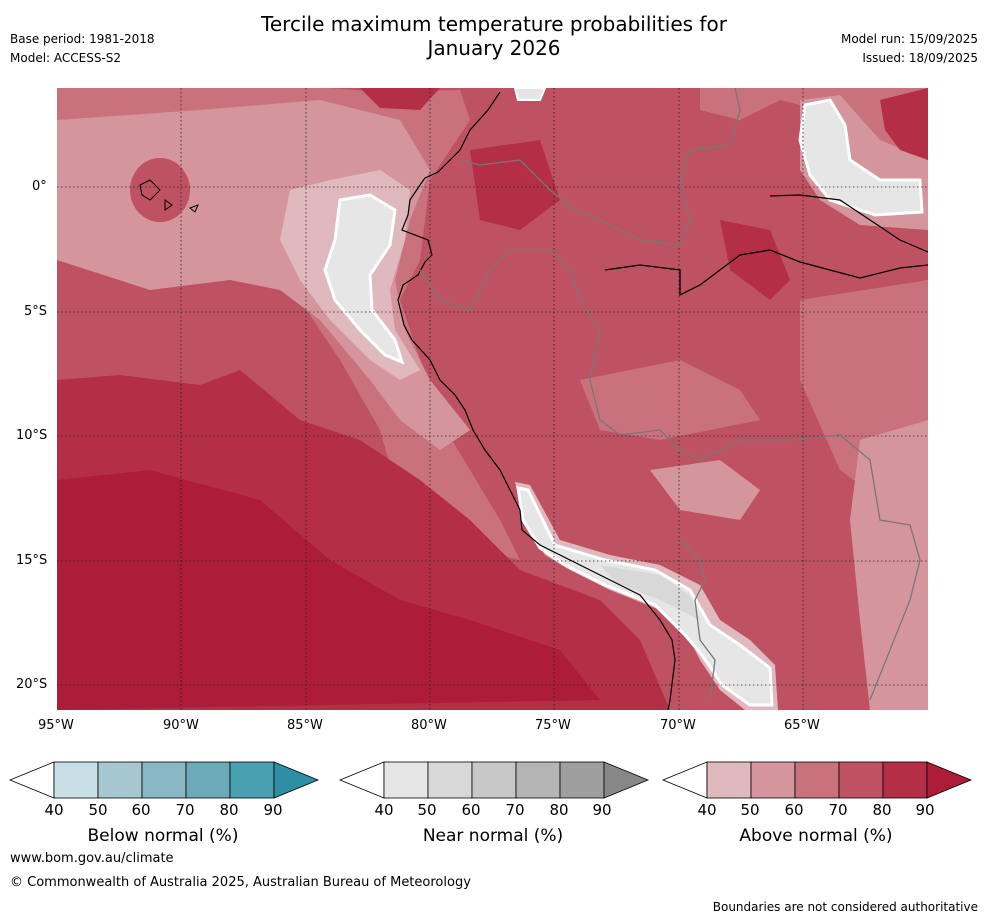  Describe the element at coordinates (54, 810) in the screenshot. I see `cbar0-tick-0: 40` at that location.